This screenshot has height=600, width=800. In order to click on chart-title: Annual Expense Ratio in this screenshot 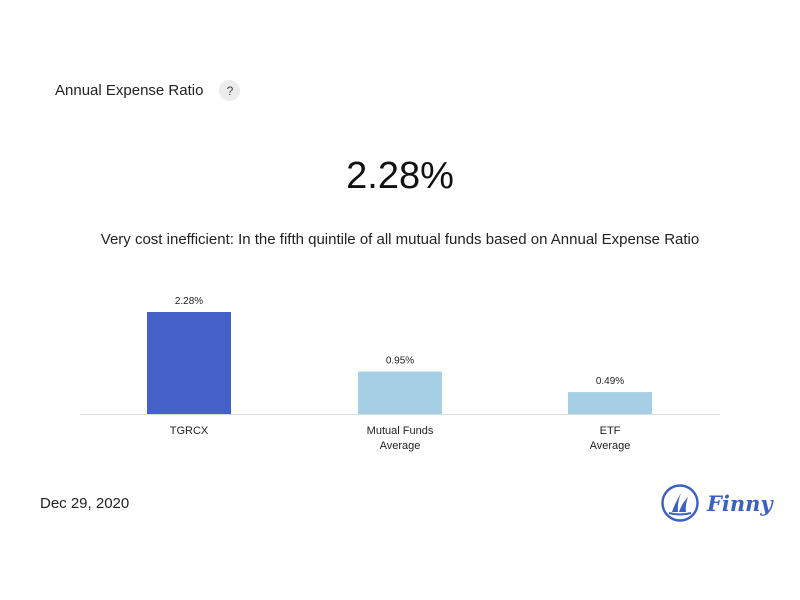, I will do `click(129, 90)`.